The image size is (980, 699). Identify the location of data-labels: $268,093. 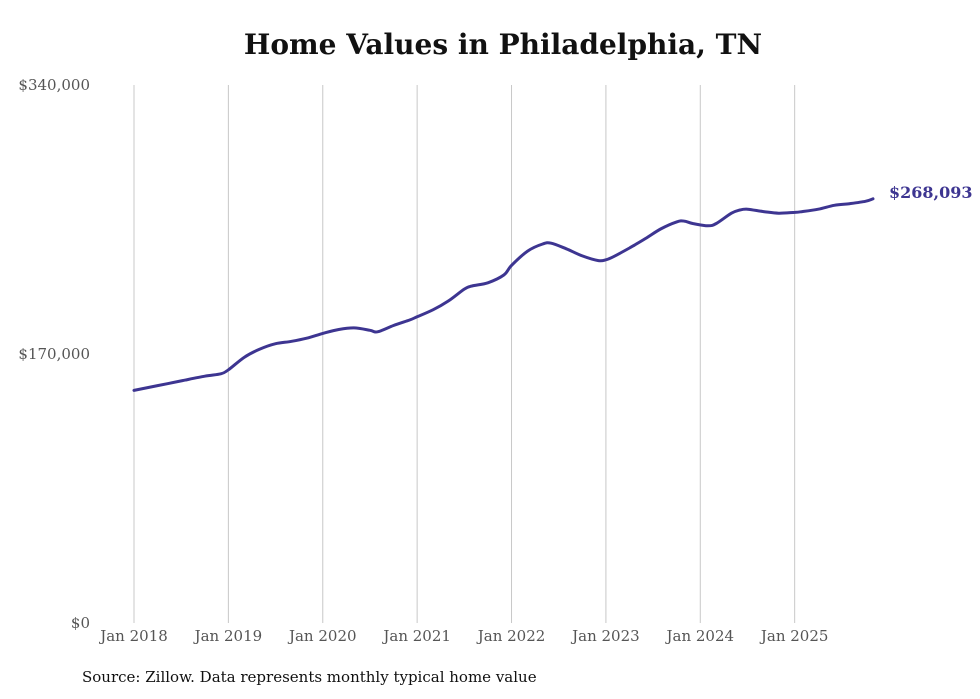
(931, 192).